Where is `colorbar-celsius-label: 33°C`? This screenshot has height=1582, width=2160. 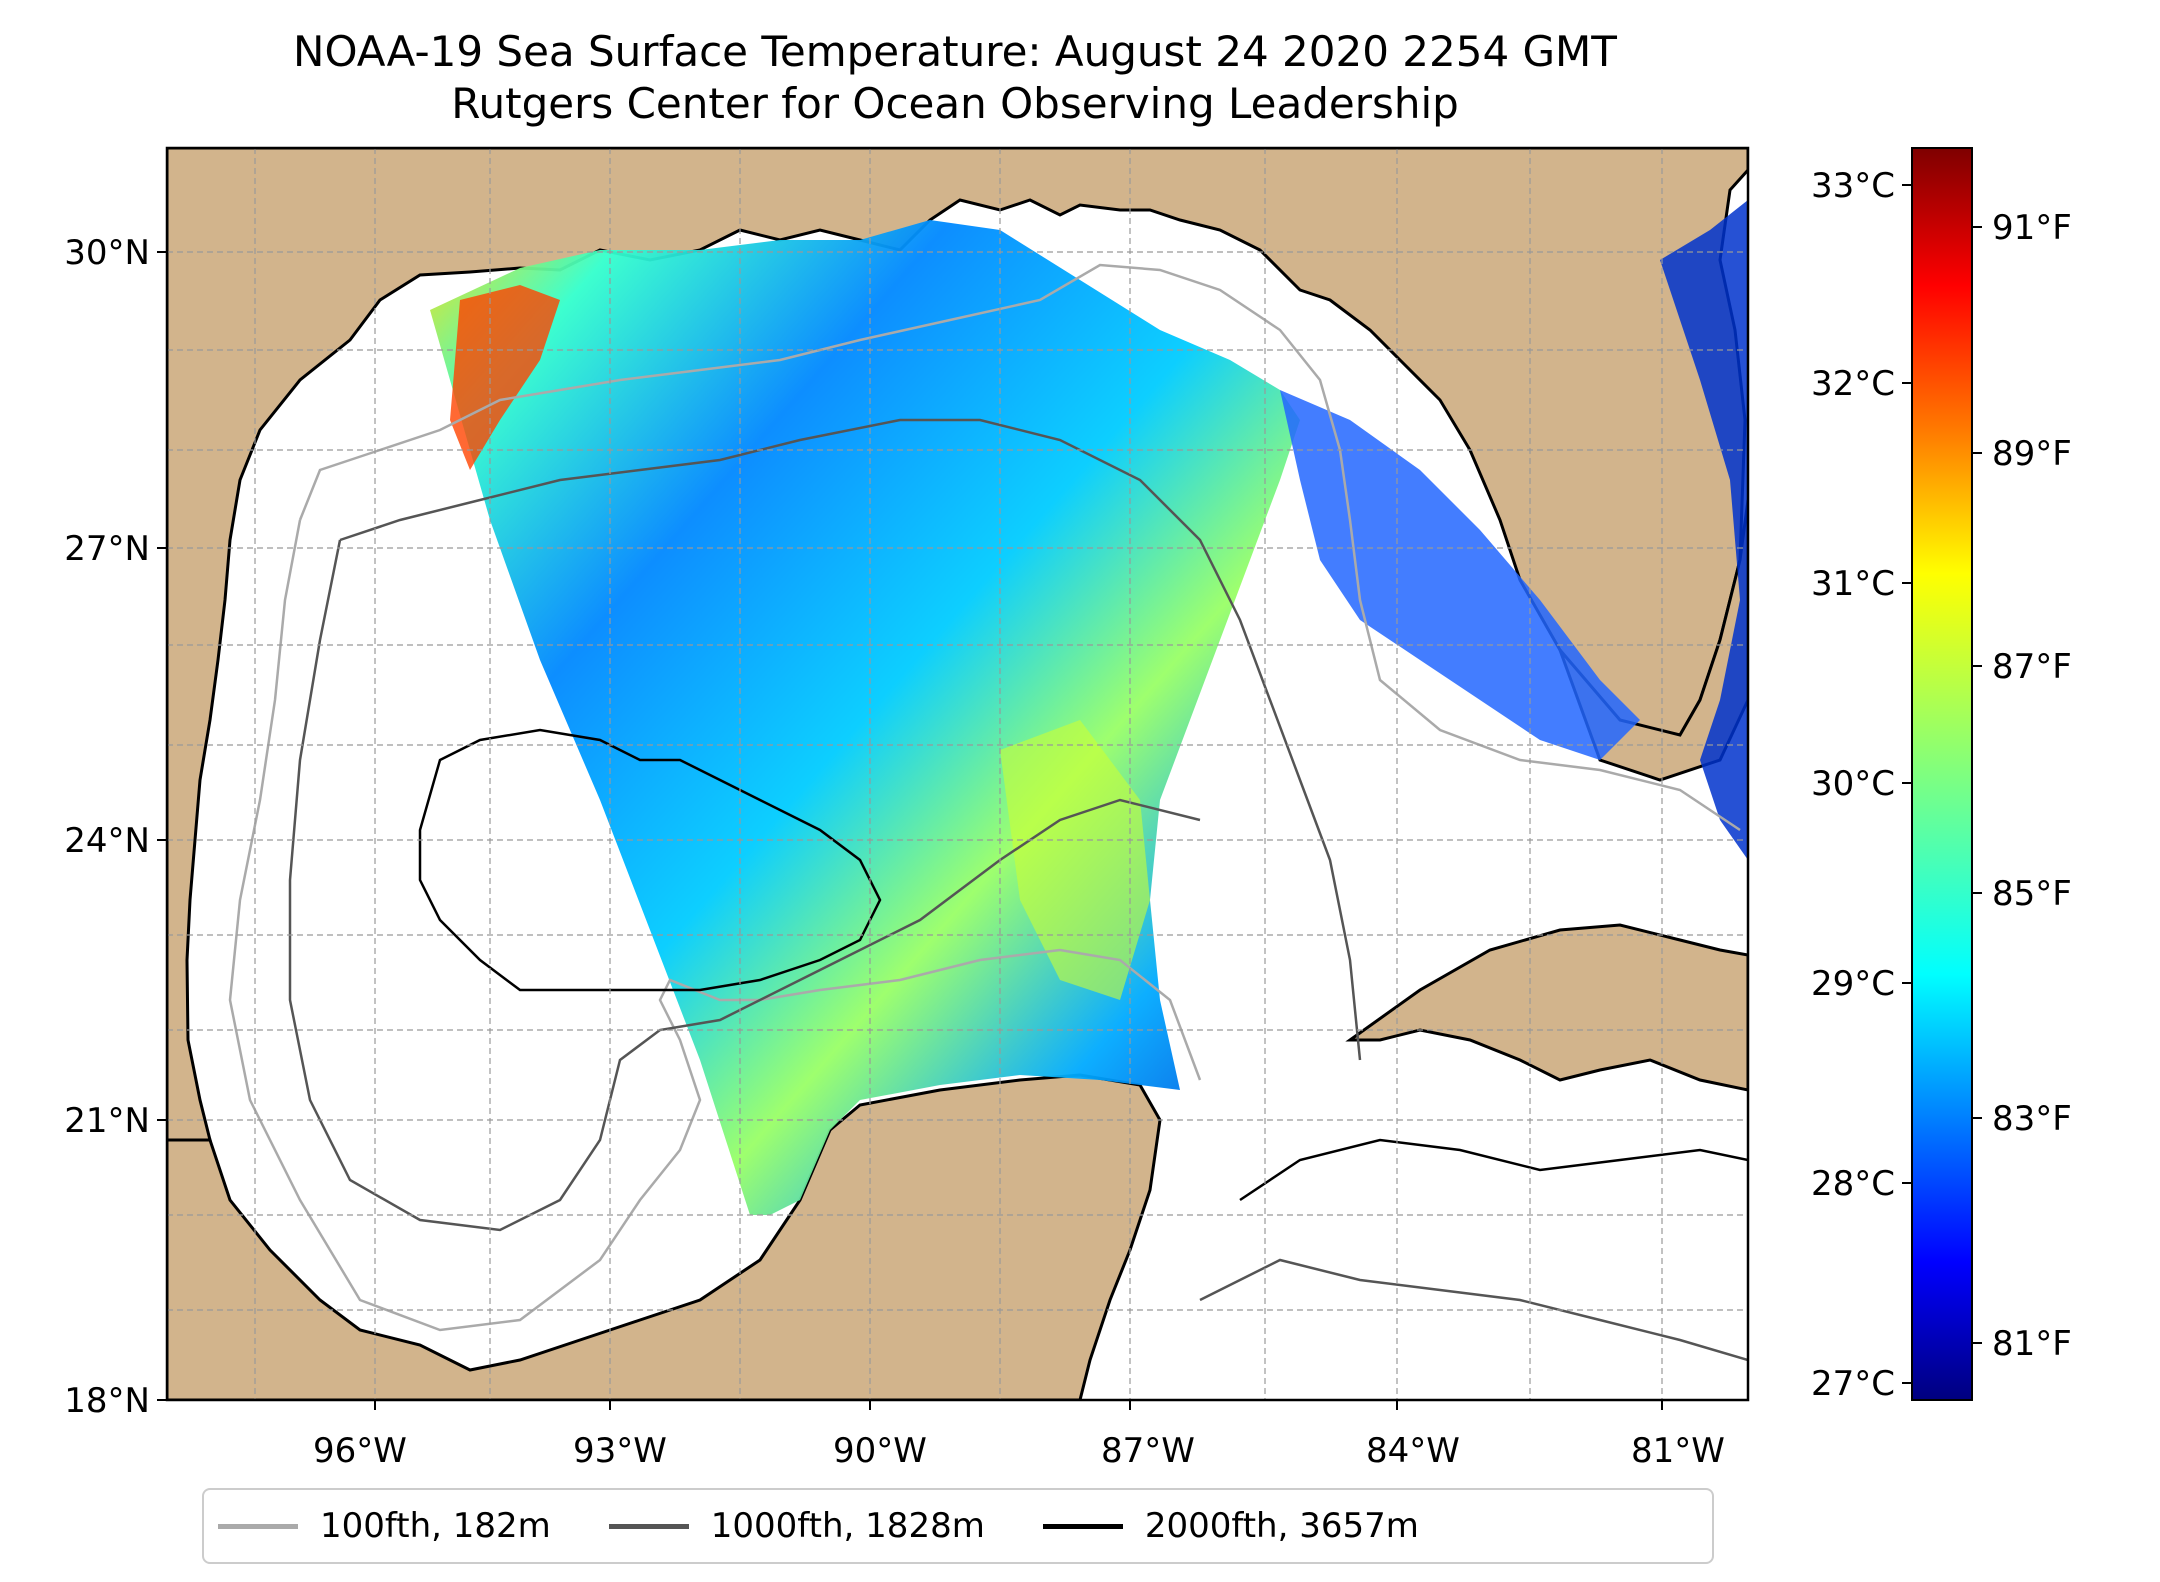
colorbar-celsius-label: 33°C is located at coordinates (1853, 186).